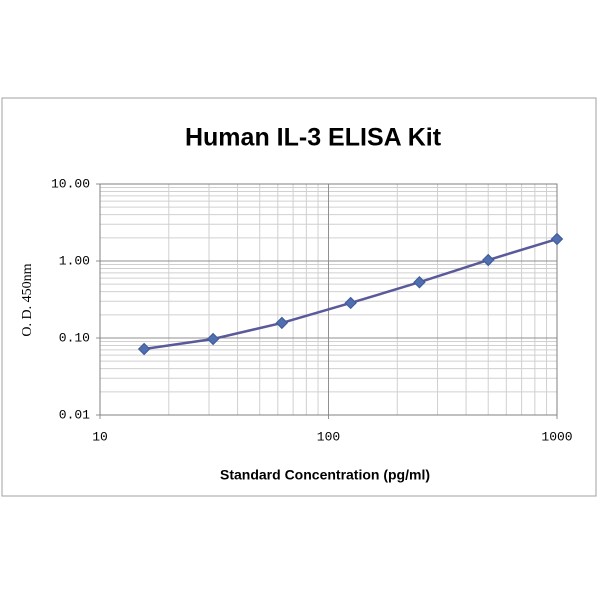 The width and height of the screenshot is (600, 600). I want to click on y-axis-label: O. D. 450nm, so click(27, 299).